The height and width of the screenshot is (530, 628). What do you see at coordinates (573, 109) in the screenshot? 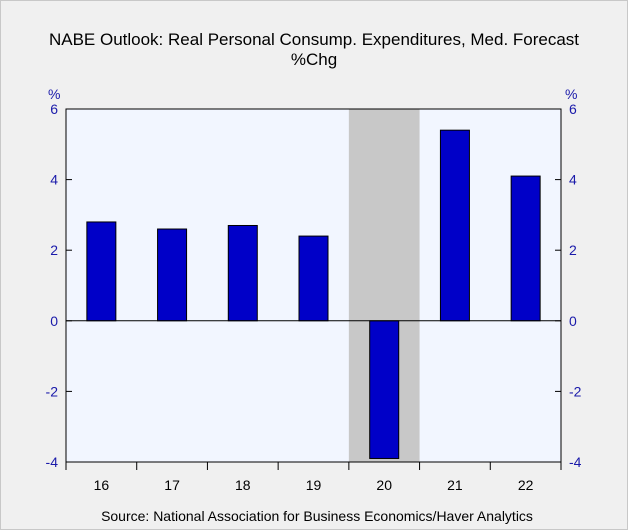
I see `y-tick-right-label: 6` at bounding box center [573, 109].